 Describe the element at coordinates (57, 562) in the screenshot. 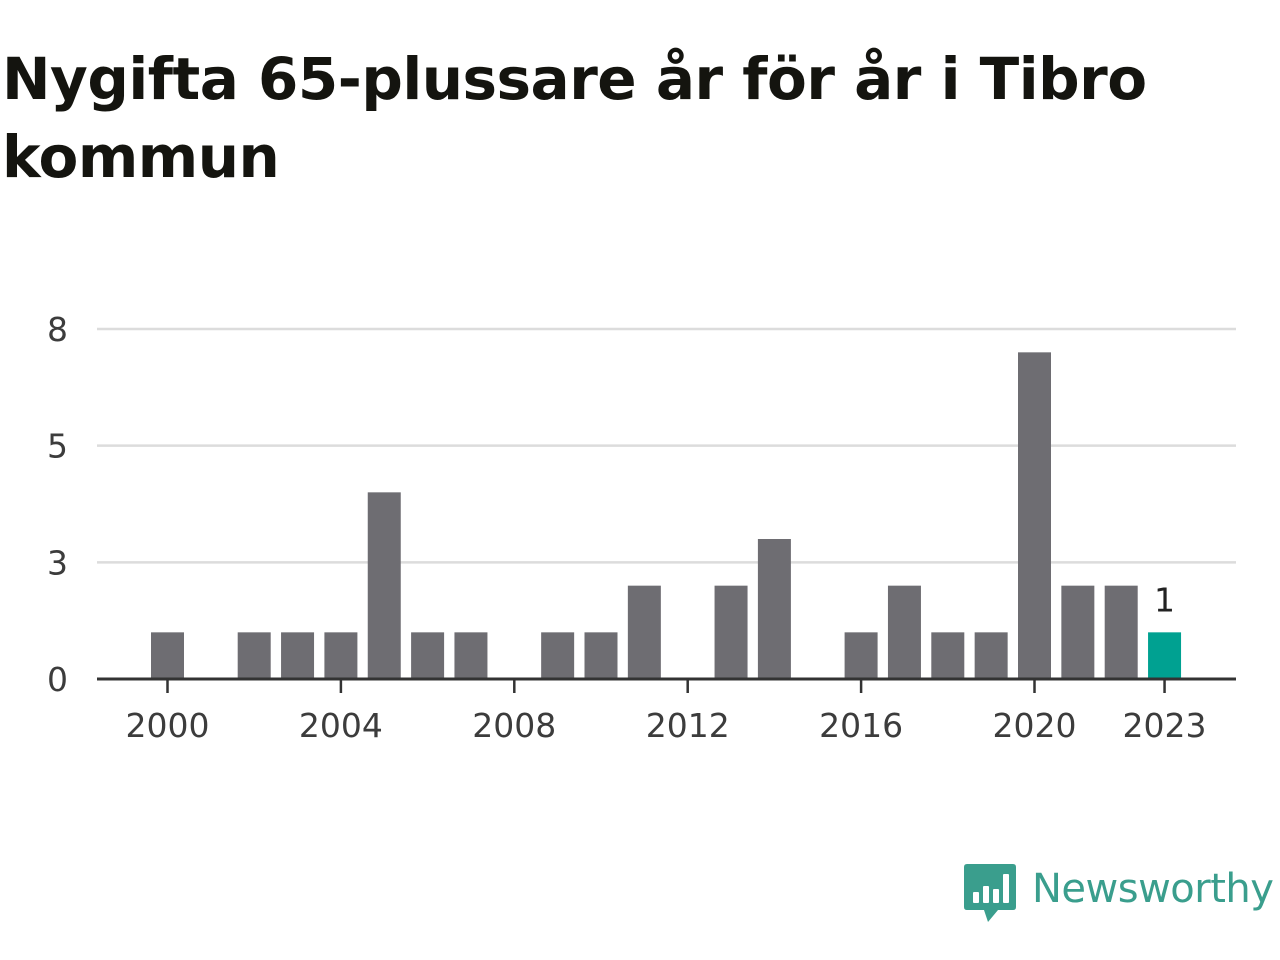

I see `y-tick-label: 3` at that location.